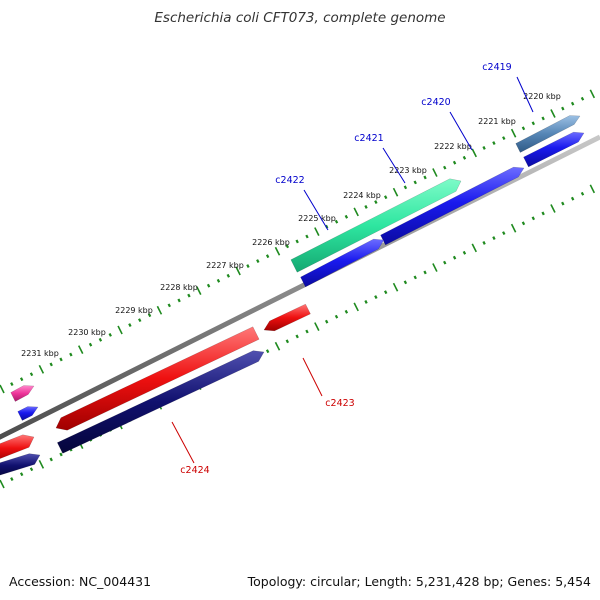 The width and height of the screenshot is (600, 600). I want to click on tick-label: 2225 kbp, so click(317, 218).